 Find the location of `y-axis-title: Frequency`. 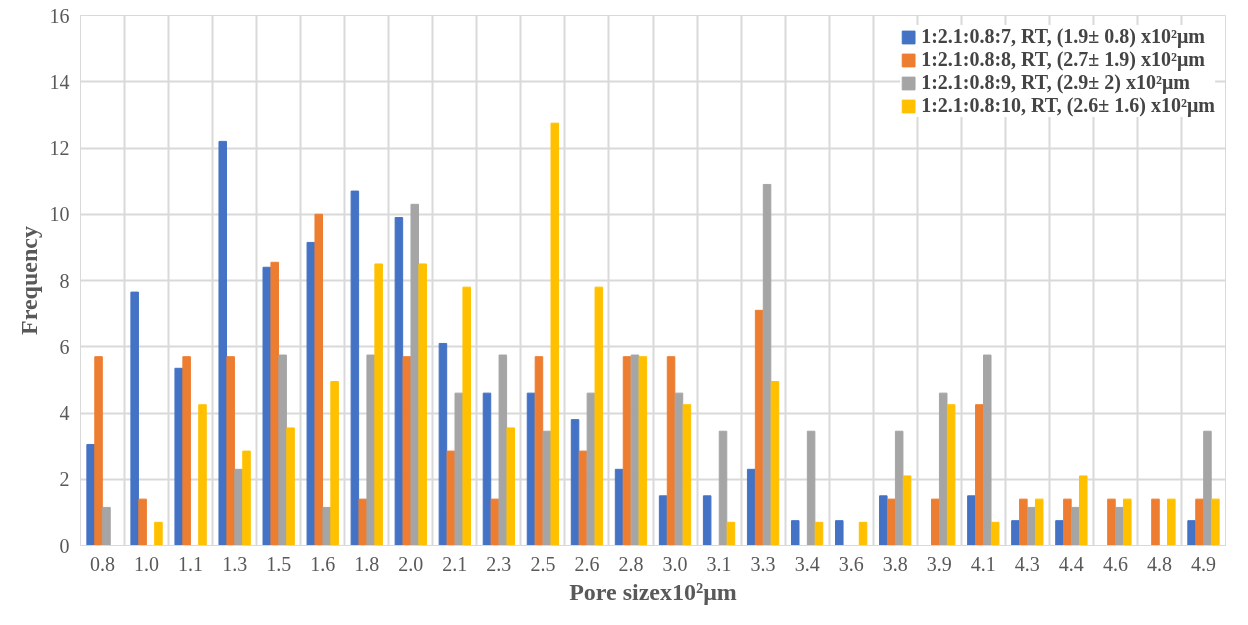

y-axis-title: Frequency is located at coordinates (28, 280).